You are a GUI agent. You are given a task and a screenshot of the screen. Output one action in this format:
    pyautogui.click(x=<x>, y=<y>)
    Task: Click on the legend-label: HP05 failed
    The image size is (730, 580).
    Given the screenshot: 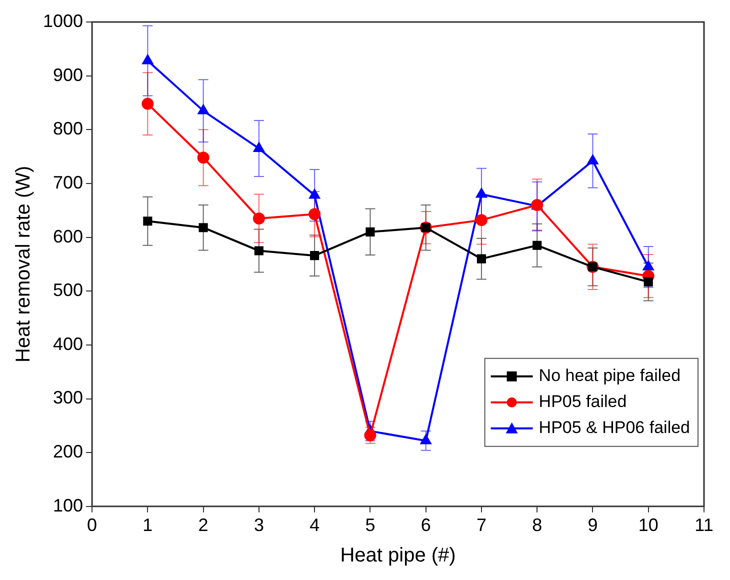 What is the action you would take?
    pyautogui.click(x=582, y=402)
    